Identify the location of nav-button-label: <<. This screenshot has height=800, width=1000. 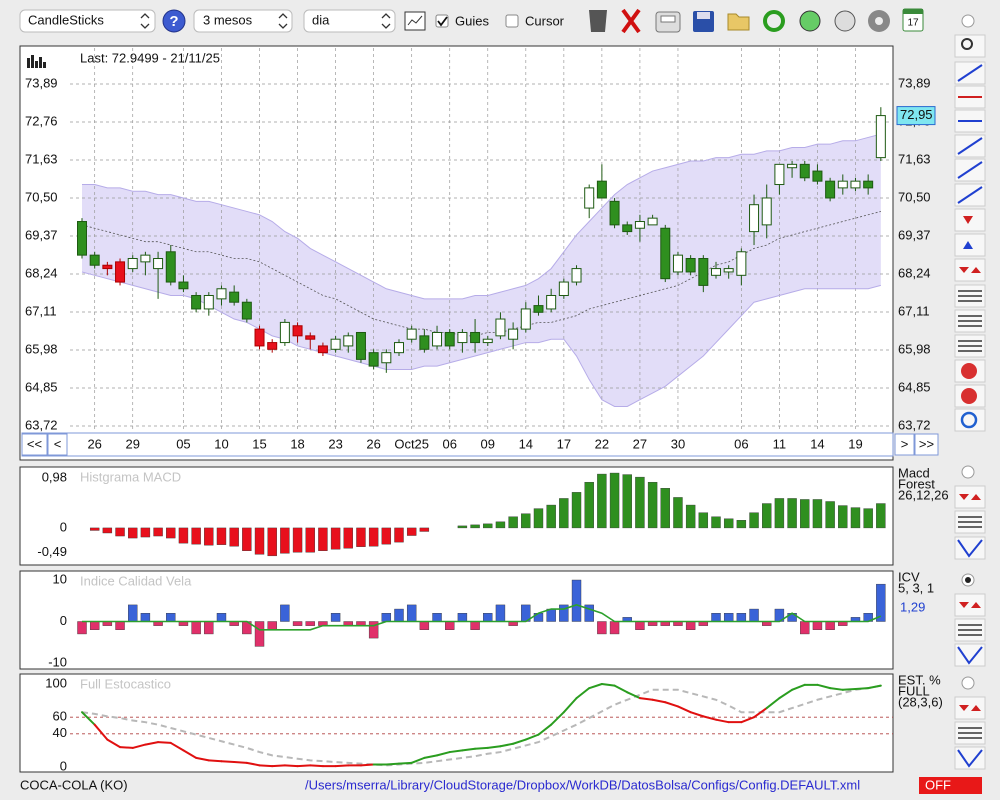
(34, 443).